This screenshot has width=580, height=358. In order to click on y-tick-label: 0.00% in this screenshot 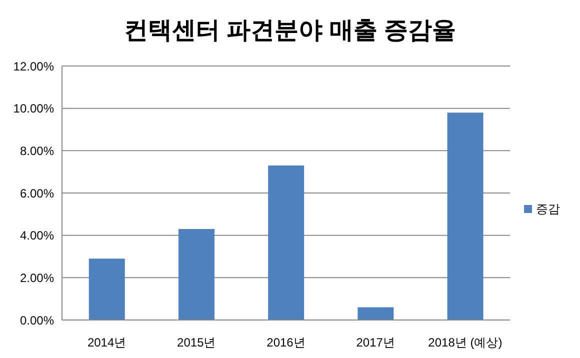, I will do `click(37, 320)`.